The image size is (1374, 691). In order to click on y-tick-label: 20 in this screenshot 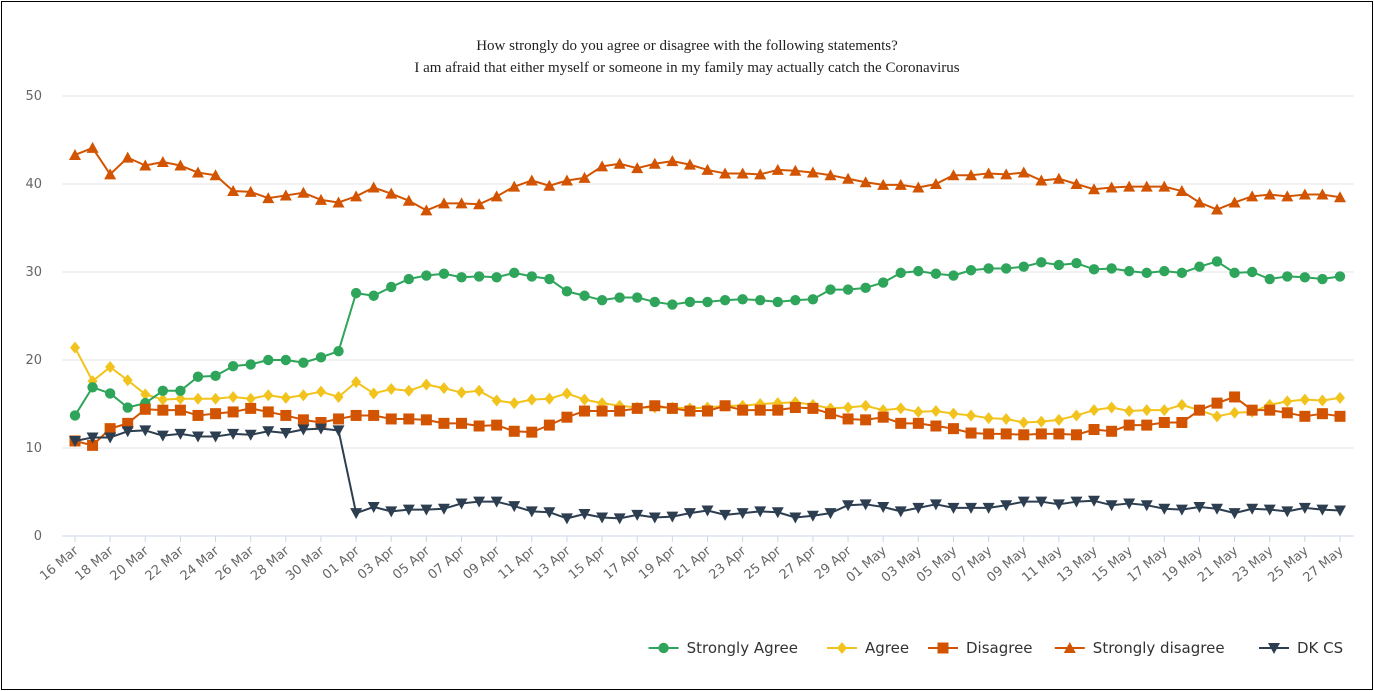, I will do `click(33, 360)`.